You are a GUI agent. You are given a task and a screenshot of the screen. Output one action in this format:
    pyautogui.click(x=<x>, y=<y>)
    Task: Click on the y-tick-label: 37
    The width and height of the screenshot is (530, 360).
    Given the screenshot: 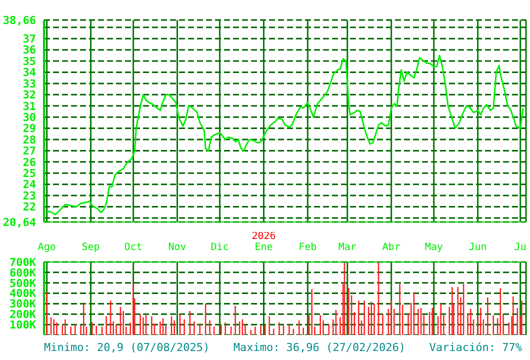 What is the action you would take?
    pyautogui.click(x=29, y=39)
    